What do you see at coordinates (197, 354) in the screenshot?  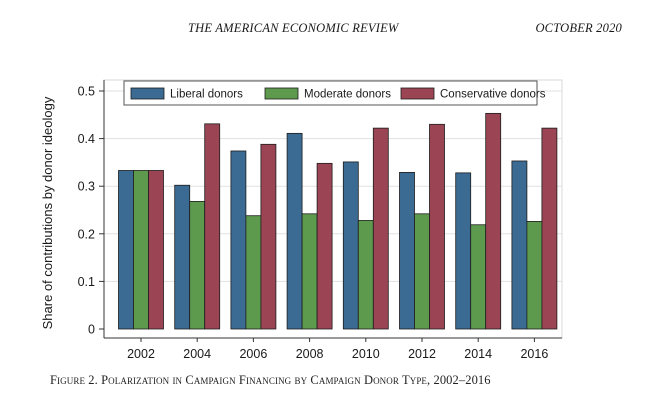 I see `x-tick-label: 2004` at bounding box center [197, 354].